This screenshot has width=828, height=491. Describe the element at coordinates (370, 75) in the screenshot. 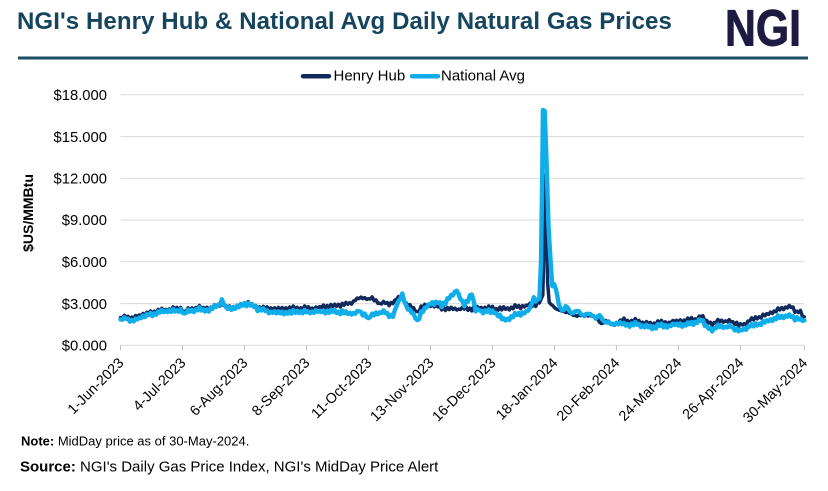

I see `svg-text: Henry Hub` at that location.